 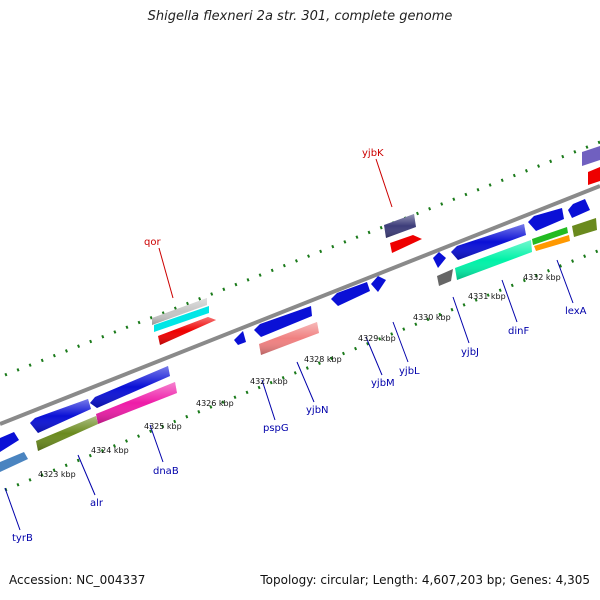 What do you see at coordinates (579, 208) in the screenshot?
I see `gene-right-blue` at bounding box center [579, 208].